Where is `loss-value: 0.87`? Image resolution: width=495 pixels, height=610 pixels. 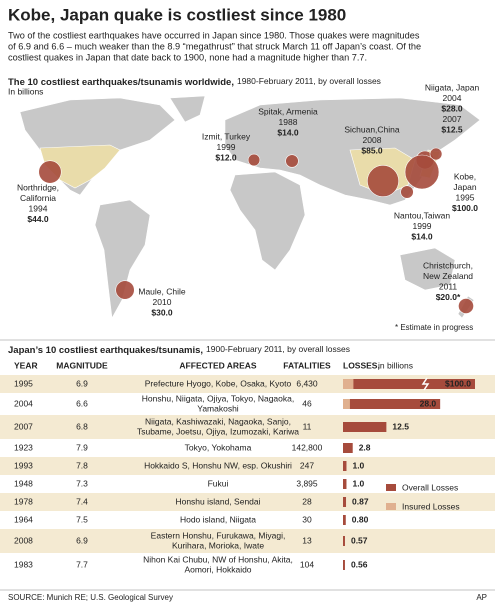 loss-value: 0.87 is located at coordinates (360, 501).